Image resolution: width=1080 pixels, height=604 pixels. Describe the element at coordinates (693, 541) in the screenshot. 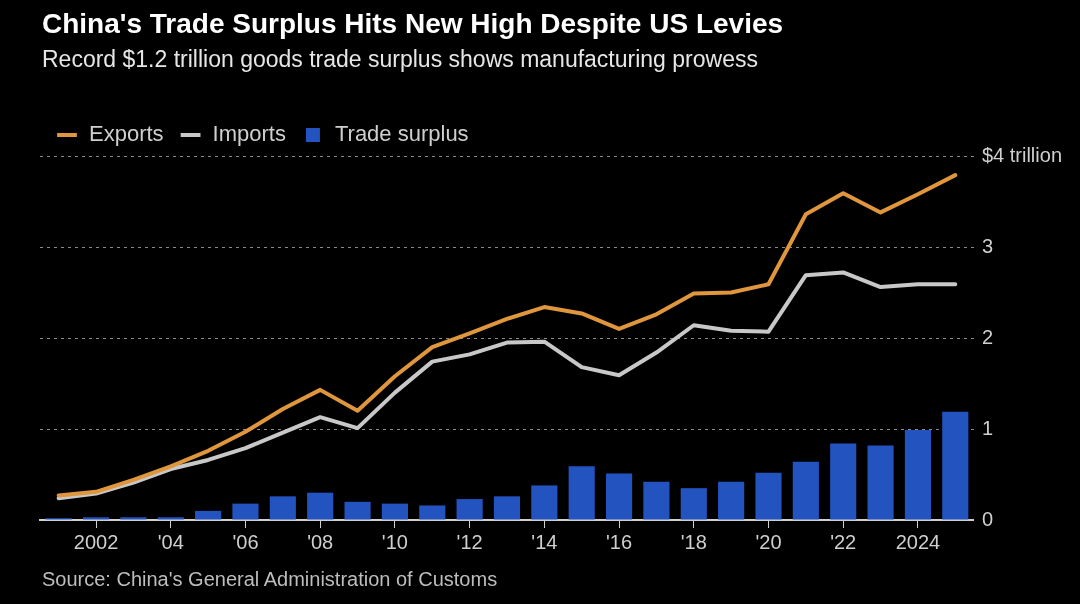

I see `x-tick-label: '18` at that location.